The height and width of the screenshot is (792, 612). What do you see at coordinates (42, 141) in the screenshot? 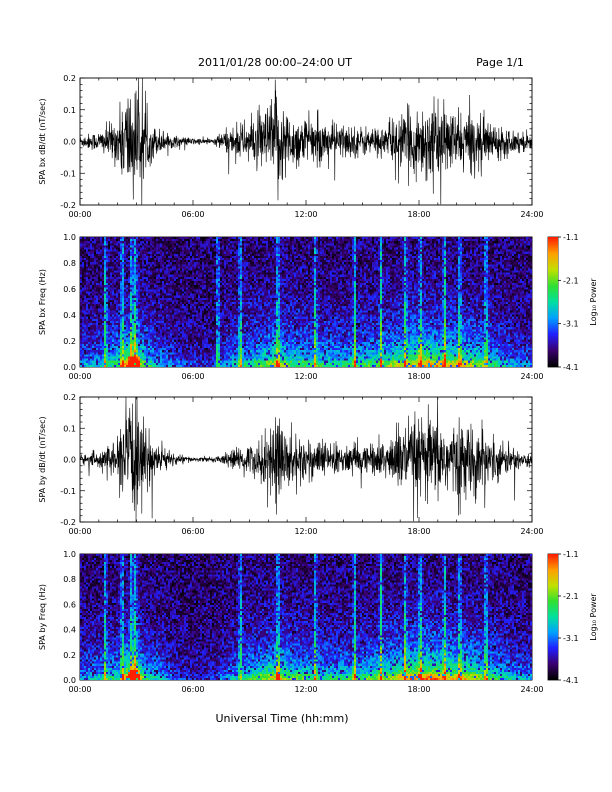
I see `y-axis-label: SPA bx dB/dt (nT/sec)` at bounding box center [42, 141].